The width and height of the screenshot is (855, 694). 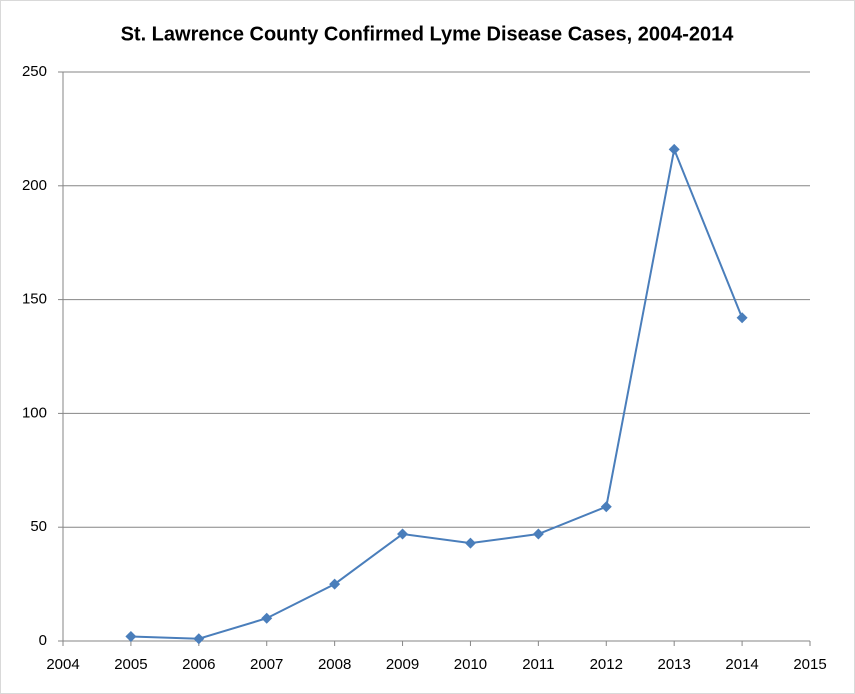 What do you see at coordinates (34, 185) in the screenshot?
I see `y-tick-label: 200` at bounding box center [34, 185].